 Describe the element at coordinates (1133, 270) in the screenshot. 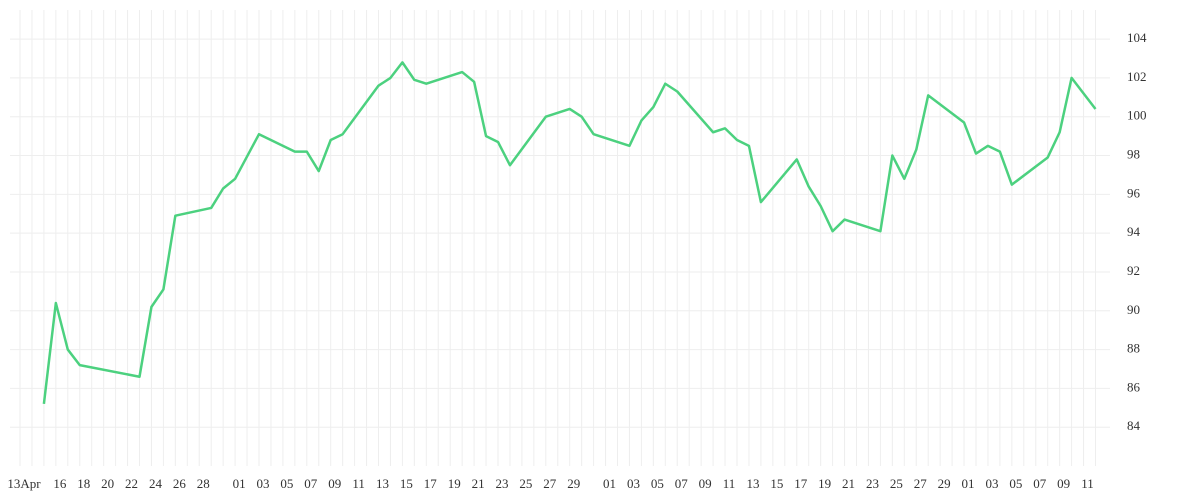

I see `y-tick-label: 92` at that location.